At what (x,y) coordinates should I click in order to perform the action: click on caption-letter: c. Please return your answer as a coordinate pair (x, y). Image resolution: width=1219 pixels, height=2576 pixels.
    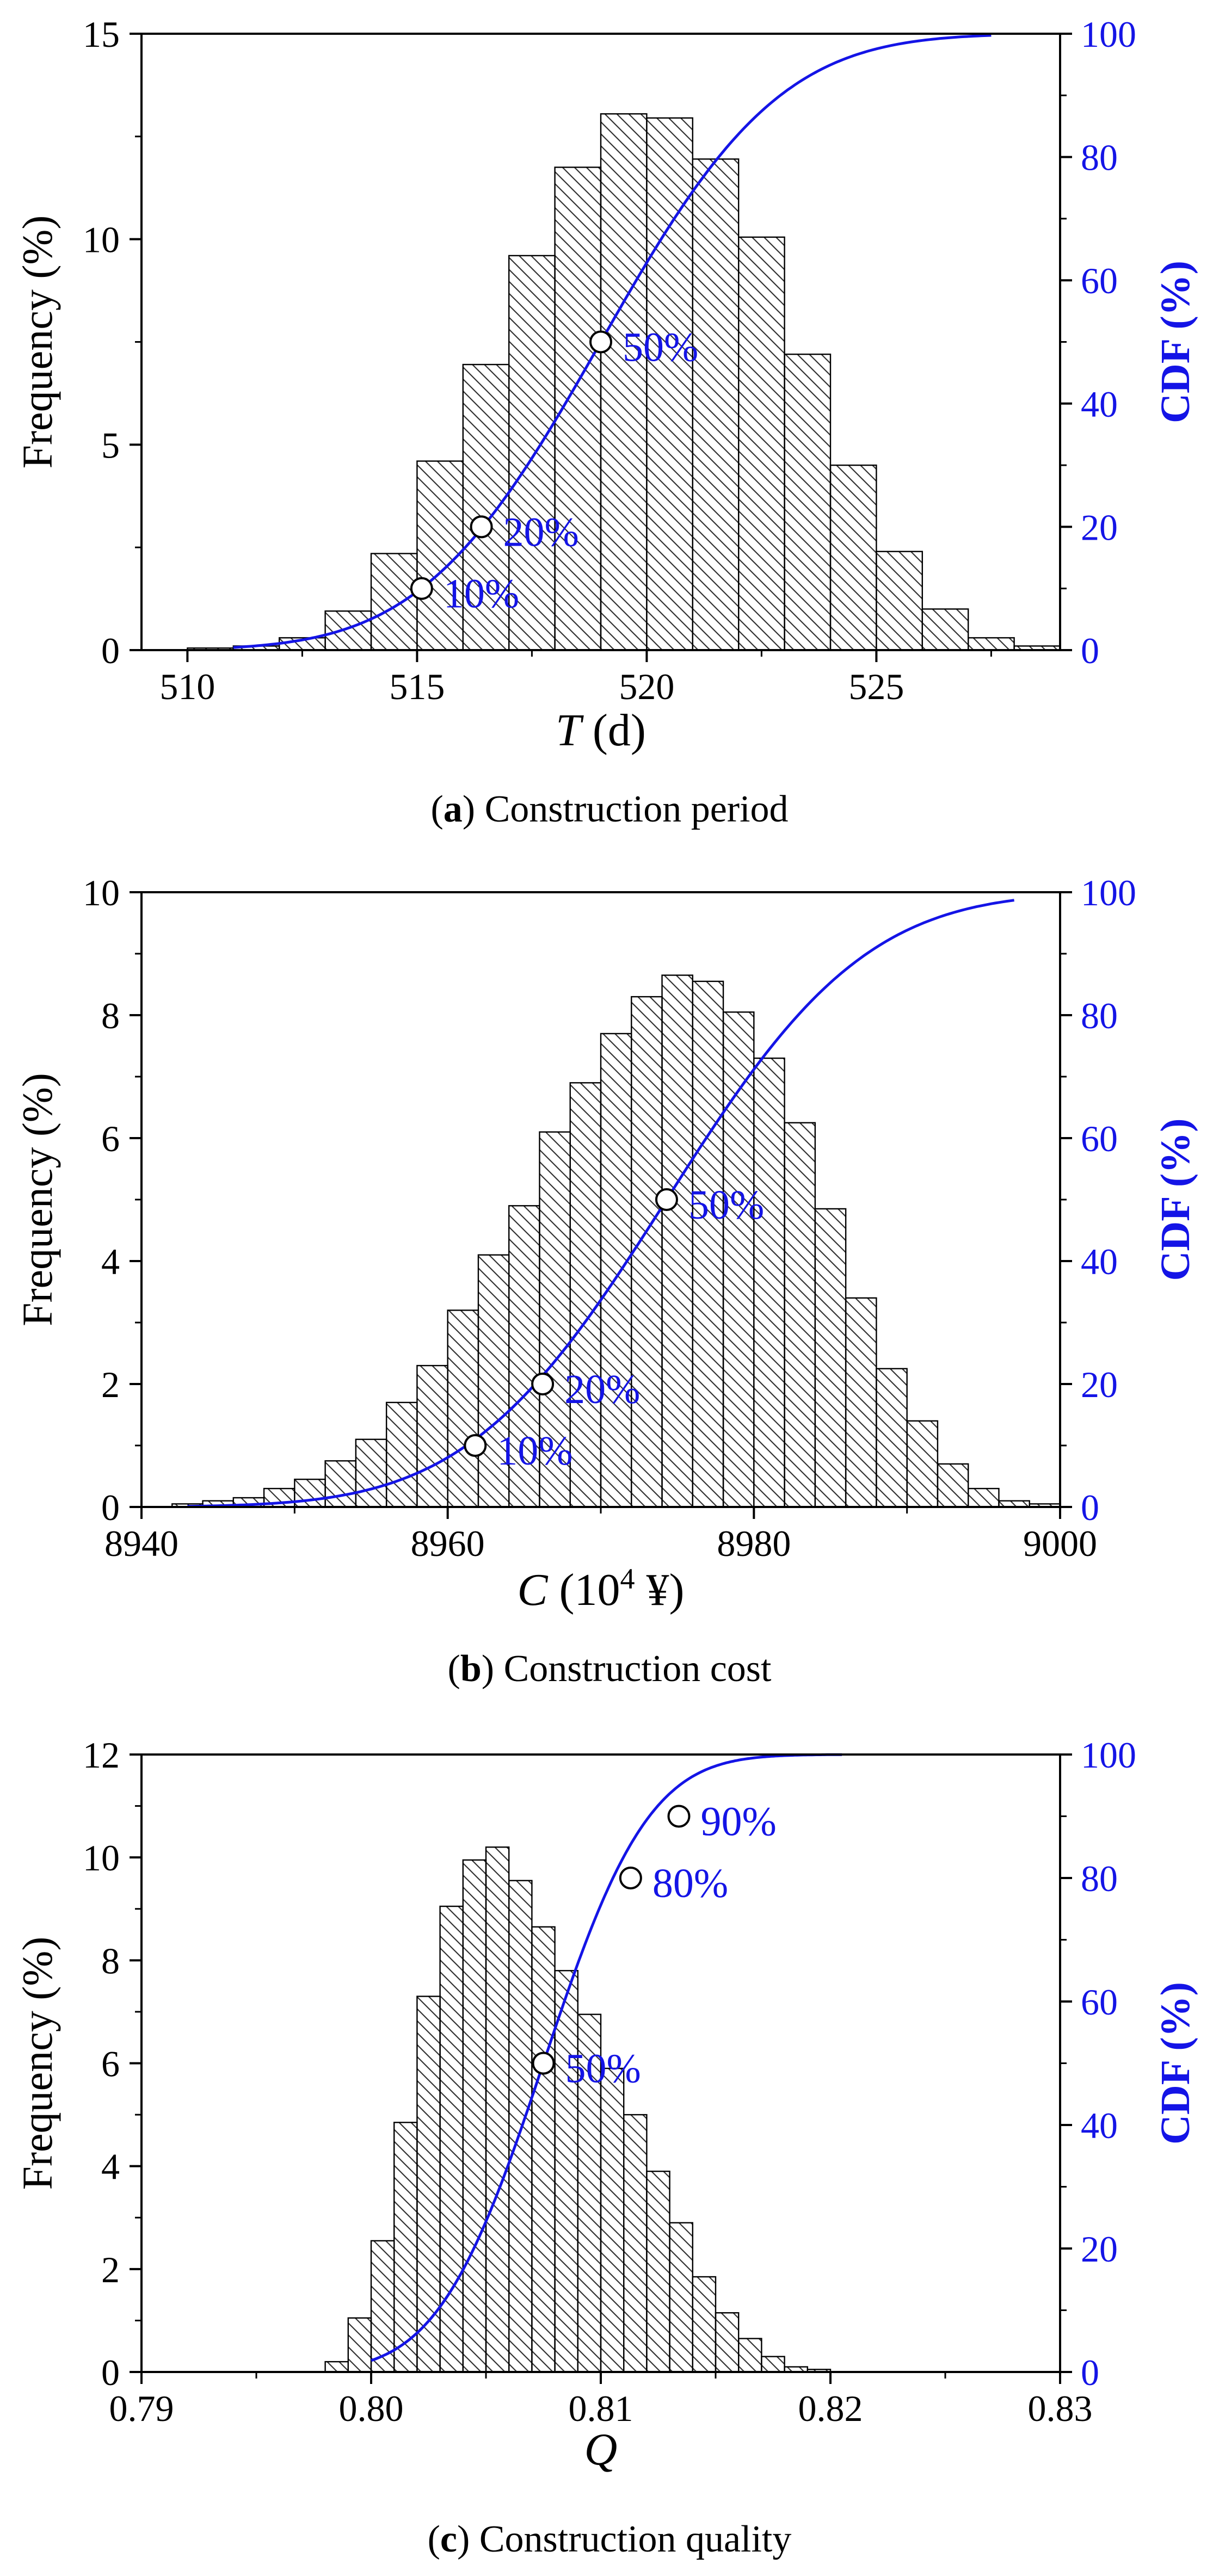
    Looking at the image, I should click on (449, 2539).